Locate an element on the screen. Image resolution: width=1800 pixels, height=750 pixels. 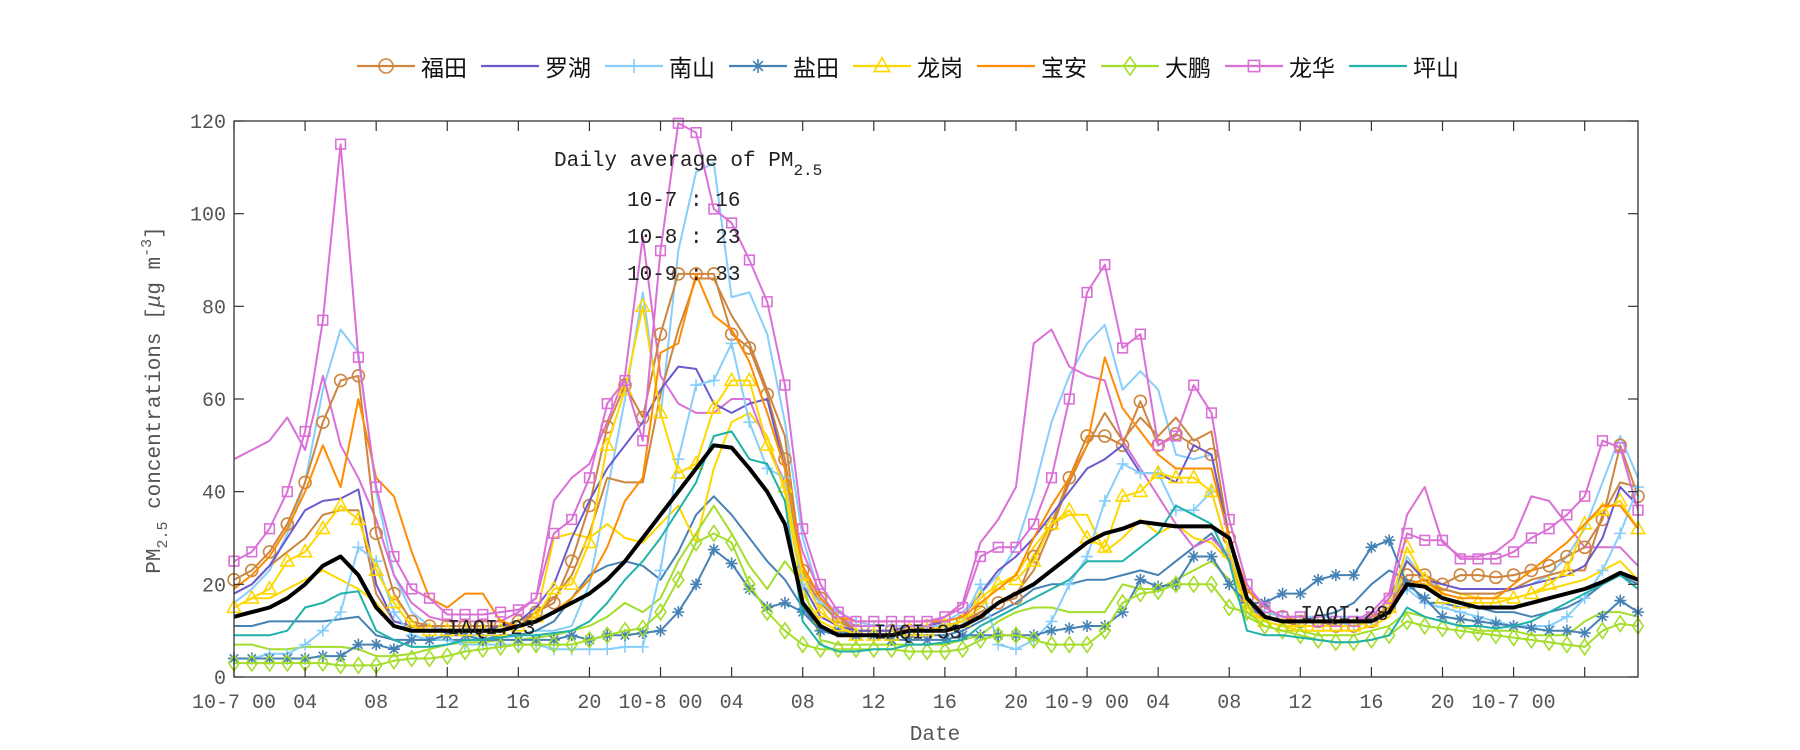
legend-swatch-line-icon is located at coordinates (1378, 66).